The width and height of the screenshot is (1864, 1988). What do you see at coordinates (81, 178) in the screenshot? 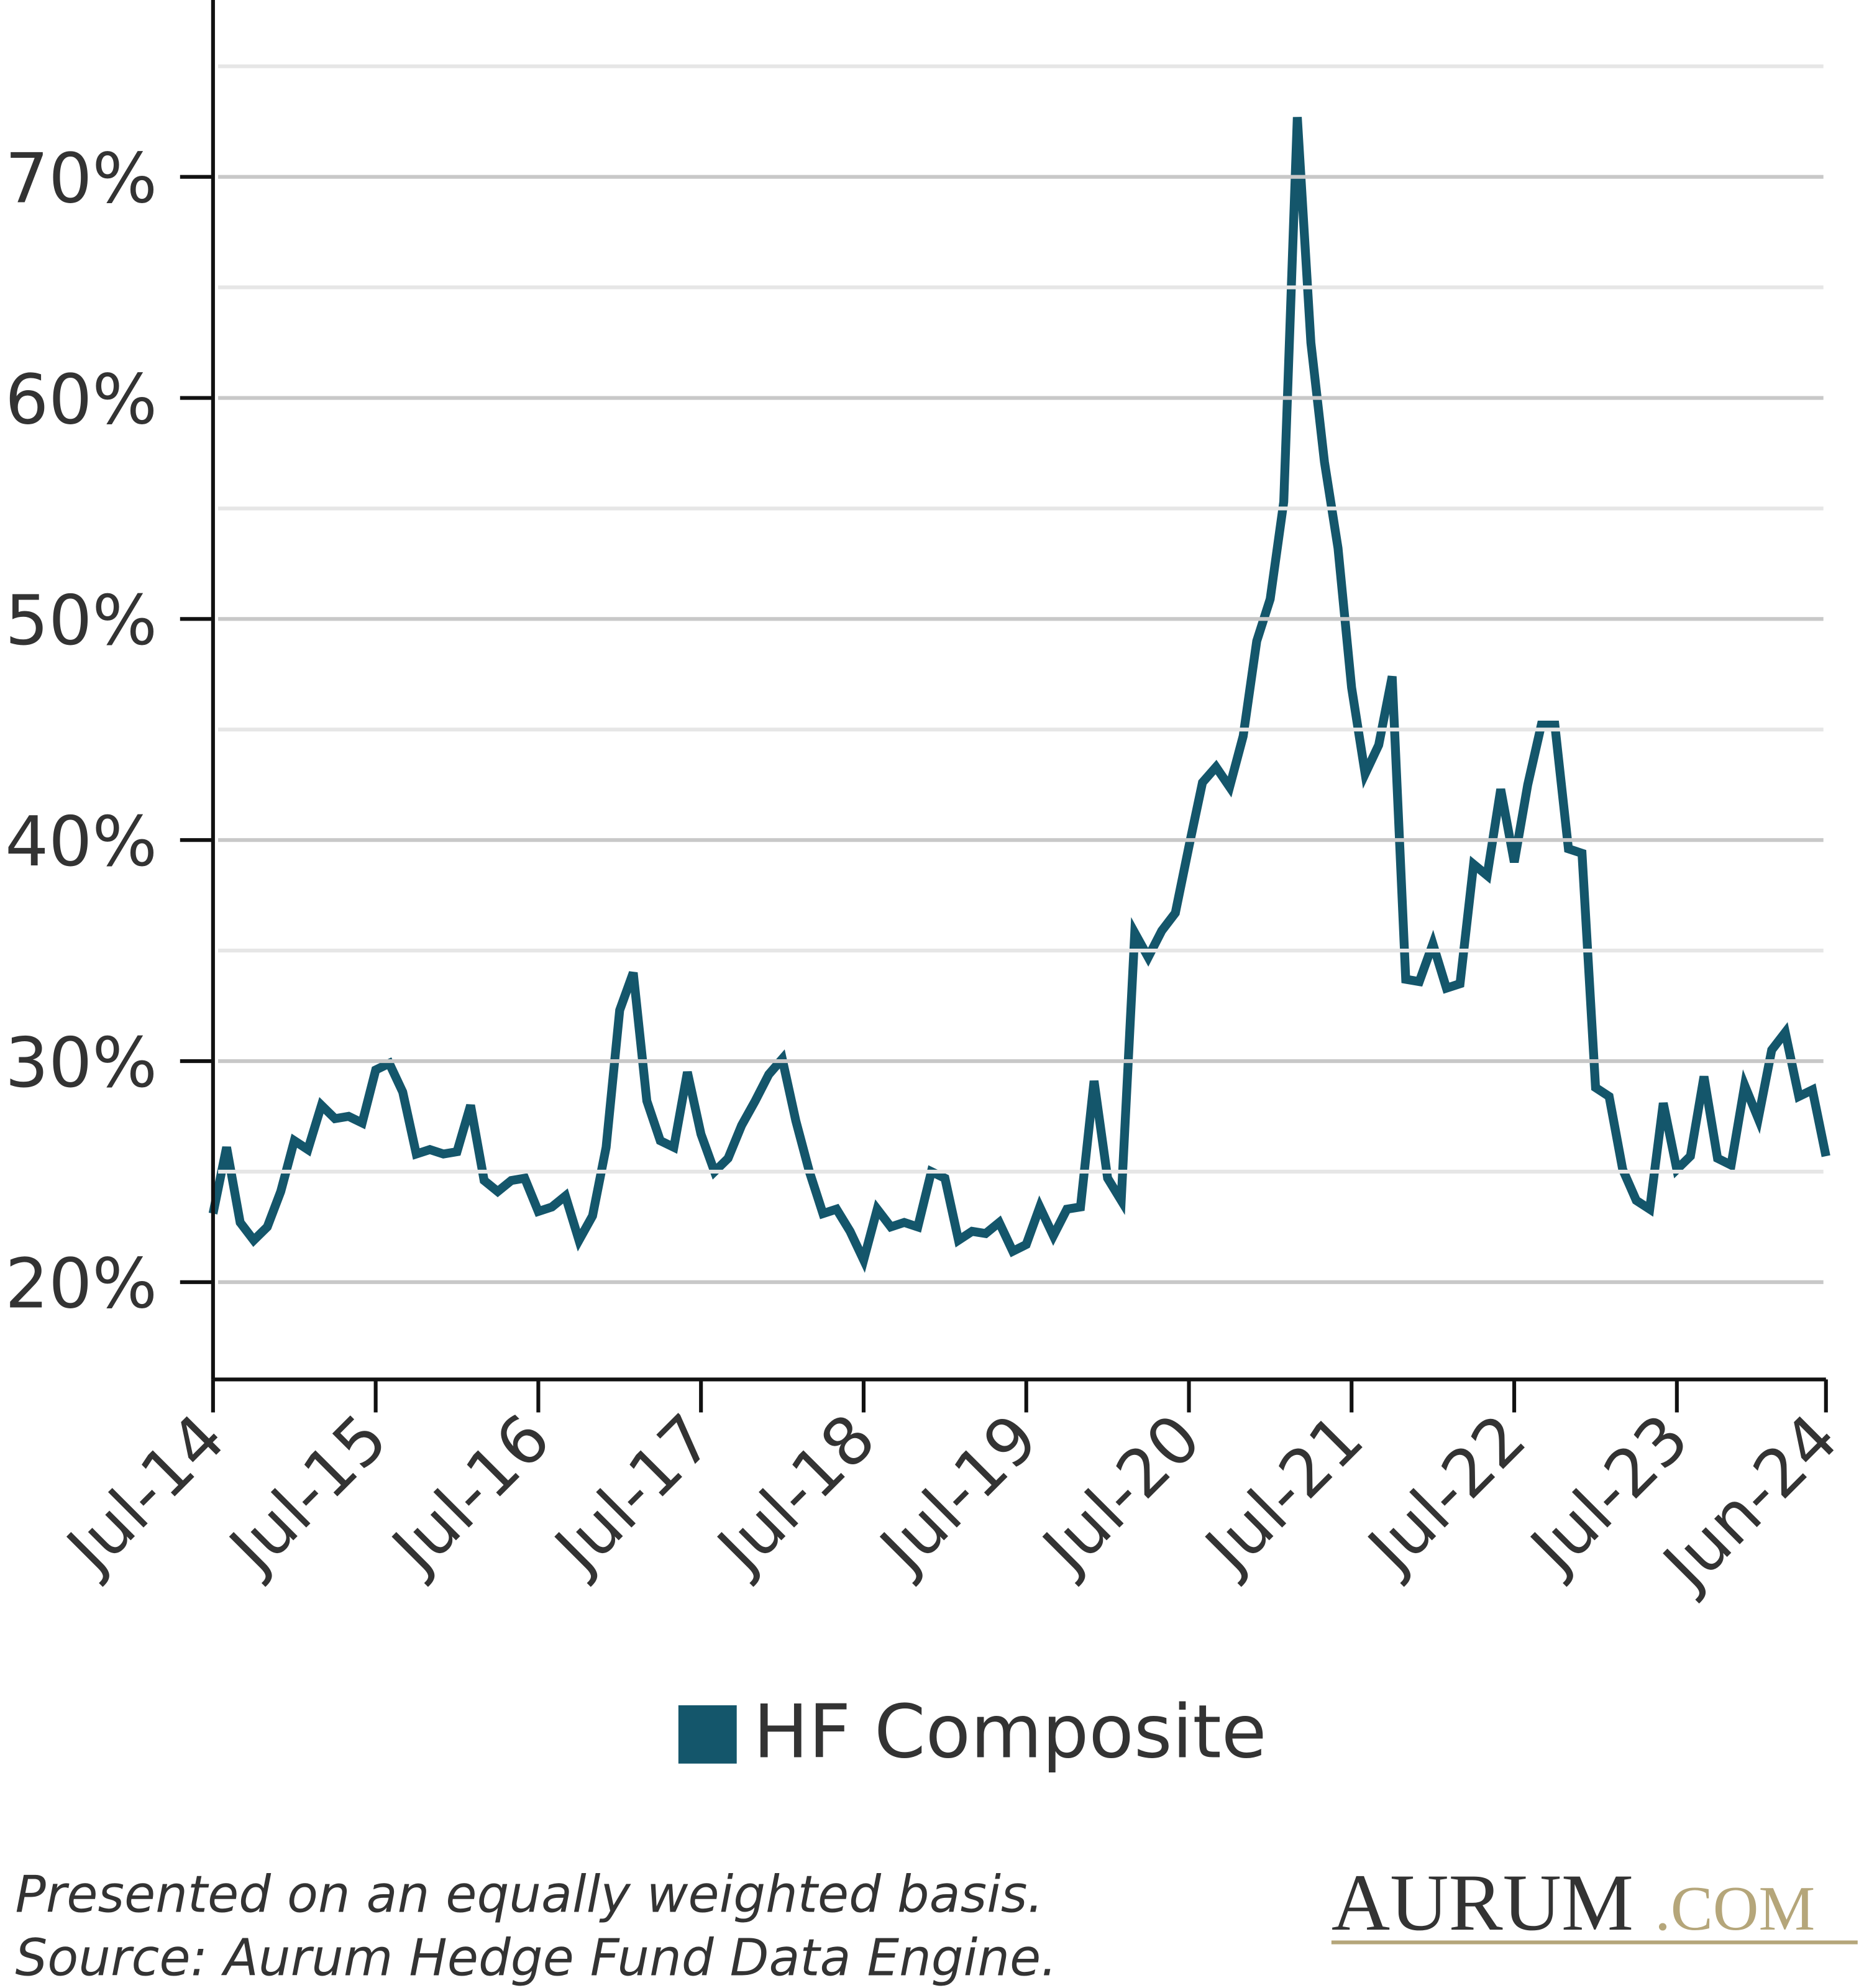
I see `y-tick-label: 70%` at bounding box center [81, 178].